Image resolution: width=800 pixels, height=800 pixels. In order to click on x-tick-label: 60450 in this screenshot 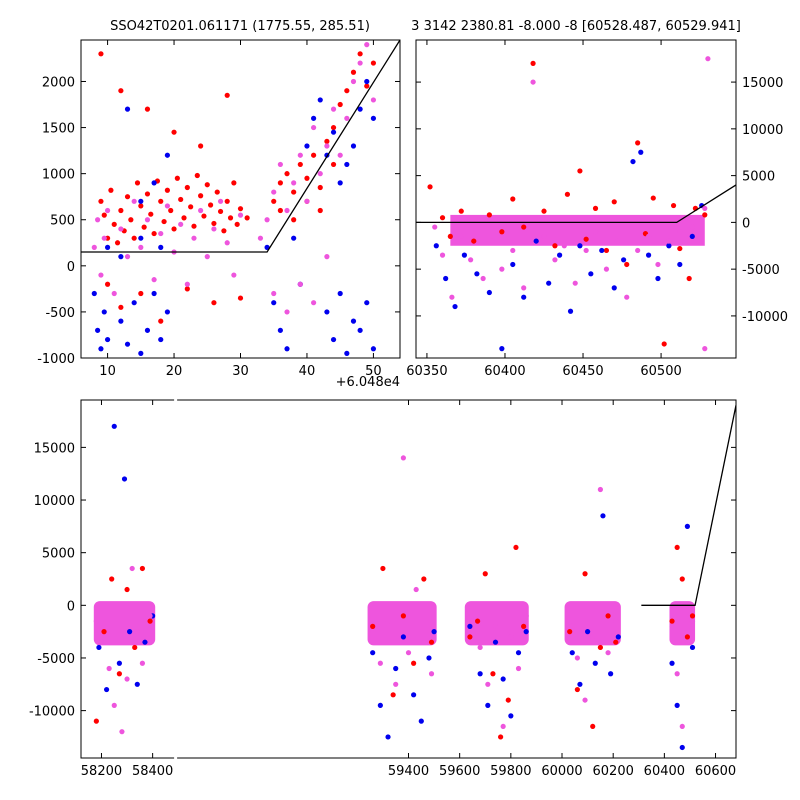, I will do `click(582, 371)`.